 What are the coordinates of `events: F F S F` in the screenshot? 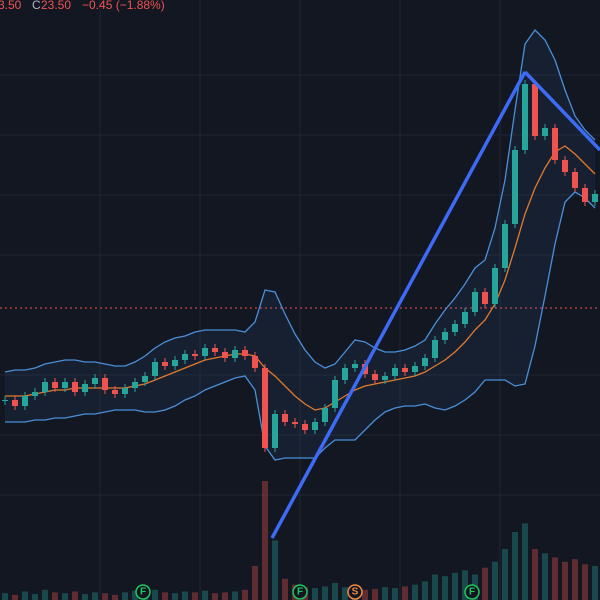 It's located at (307, 592).